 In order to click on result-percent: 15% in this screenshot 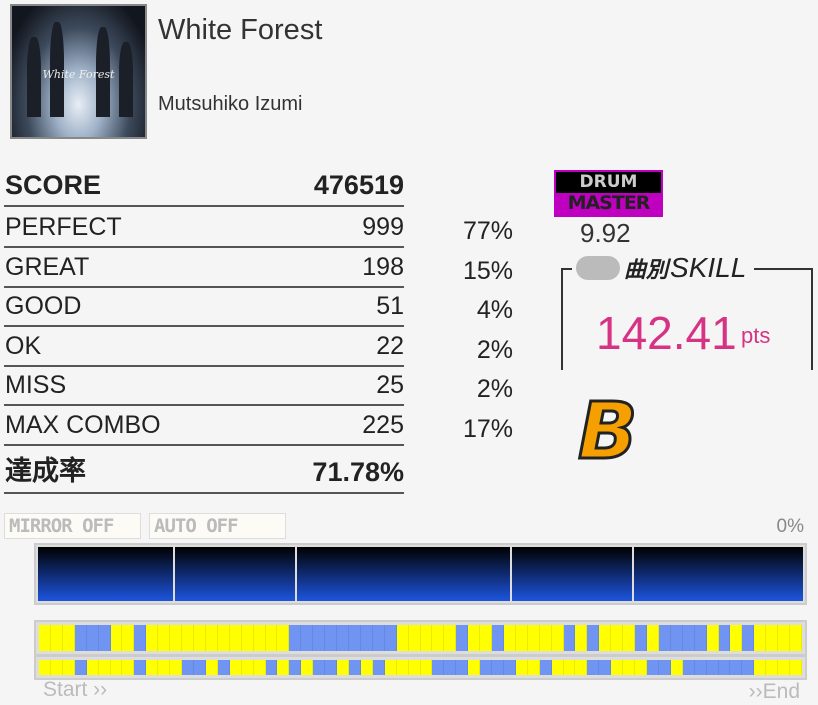, I will do `click(487, 270)`.